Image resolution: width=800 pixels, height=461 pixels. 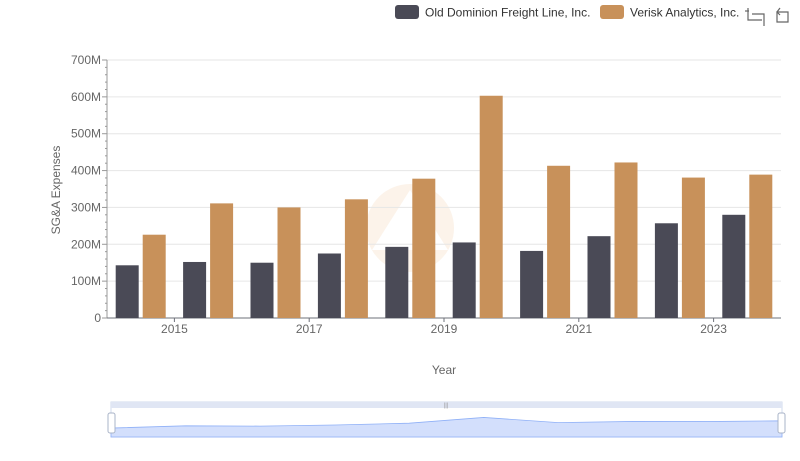 What do you see at coordinates (407, 12) in the screenshot?
I see `legend-swatch-old-dominion` at bounding box center [407, 12].